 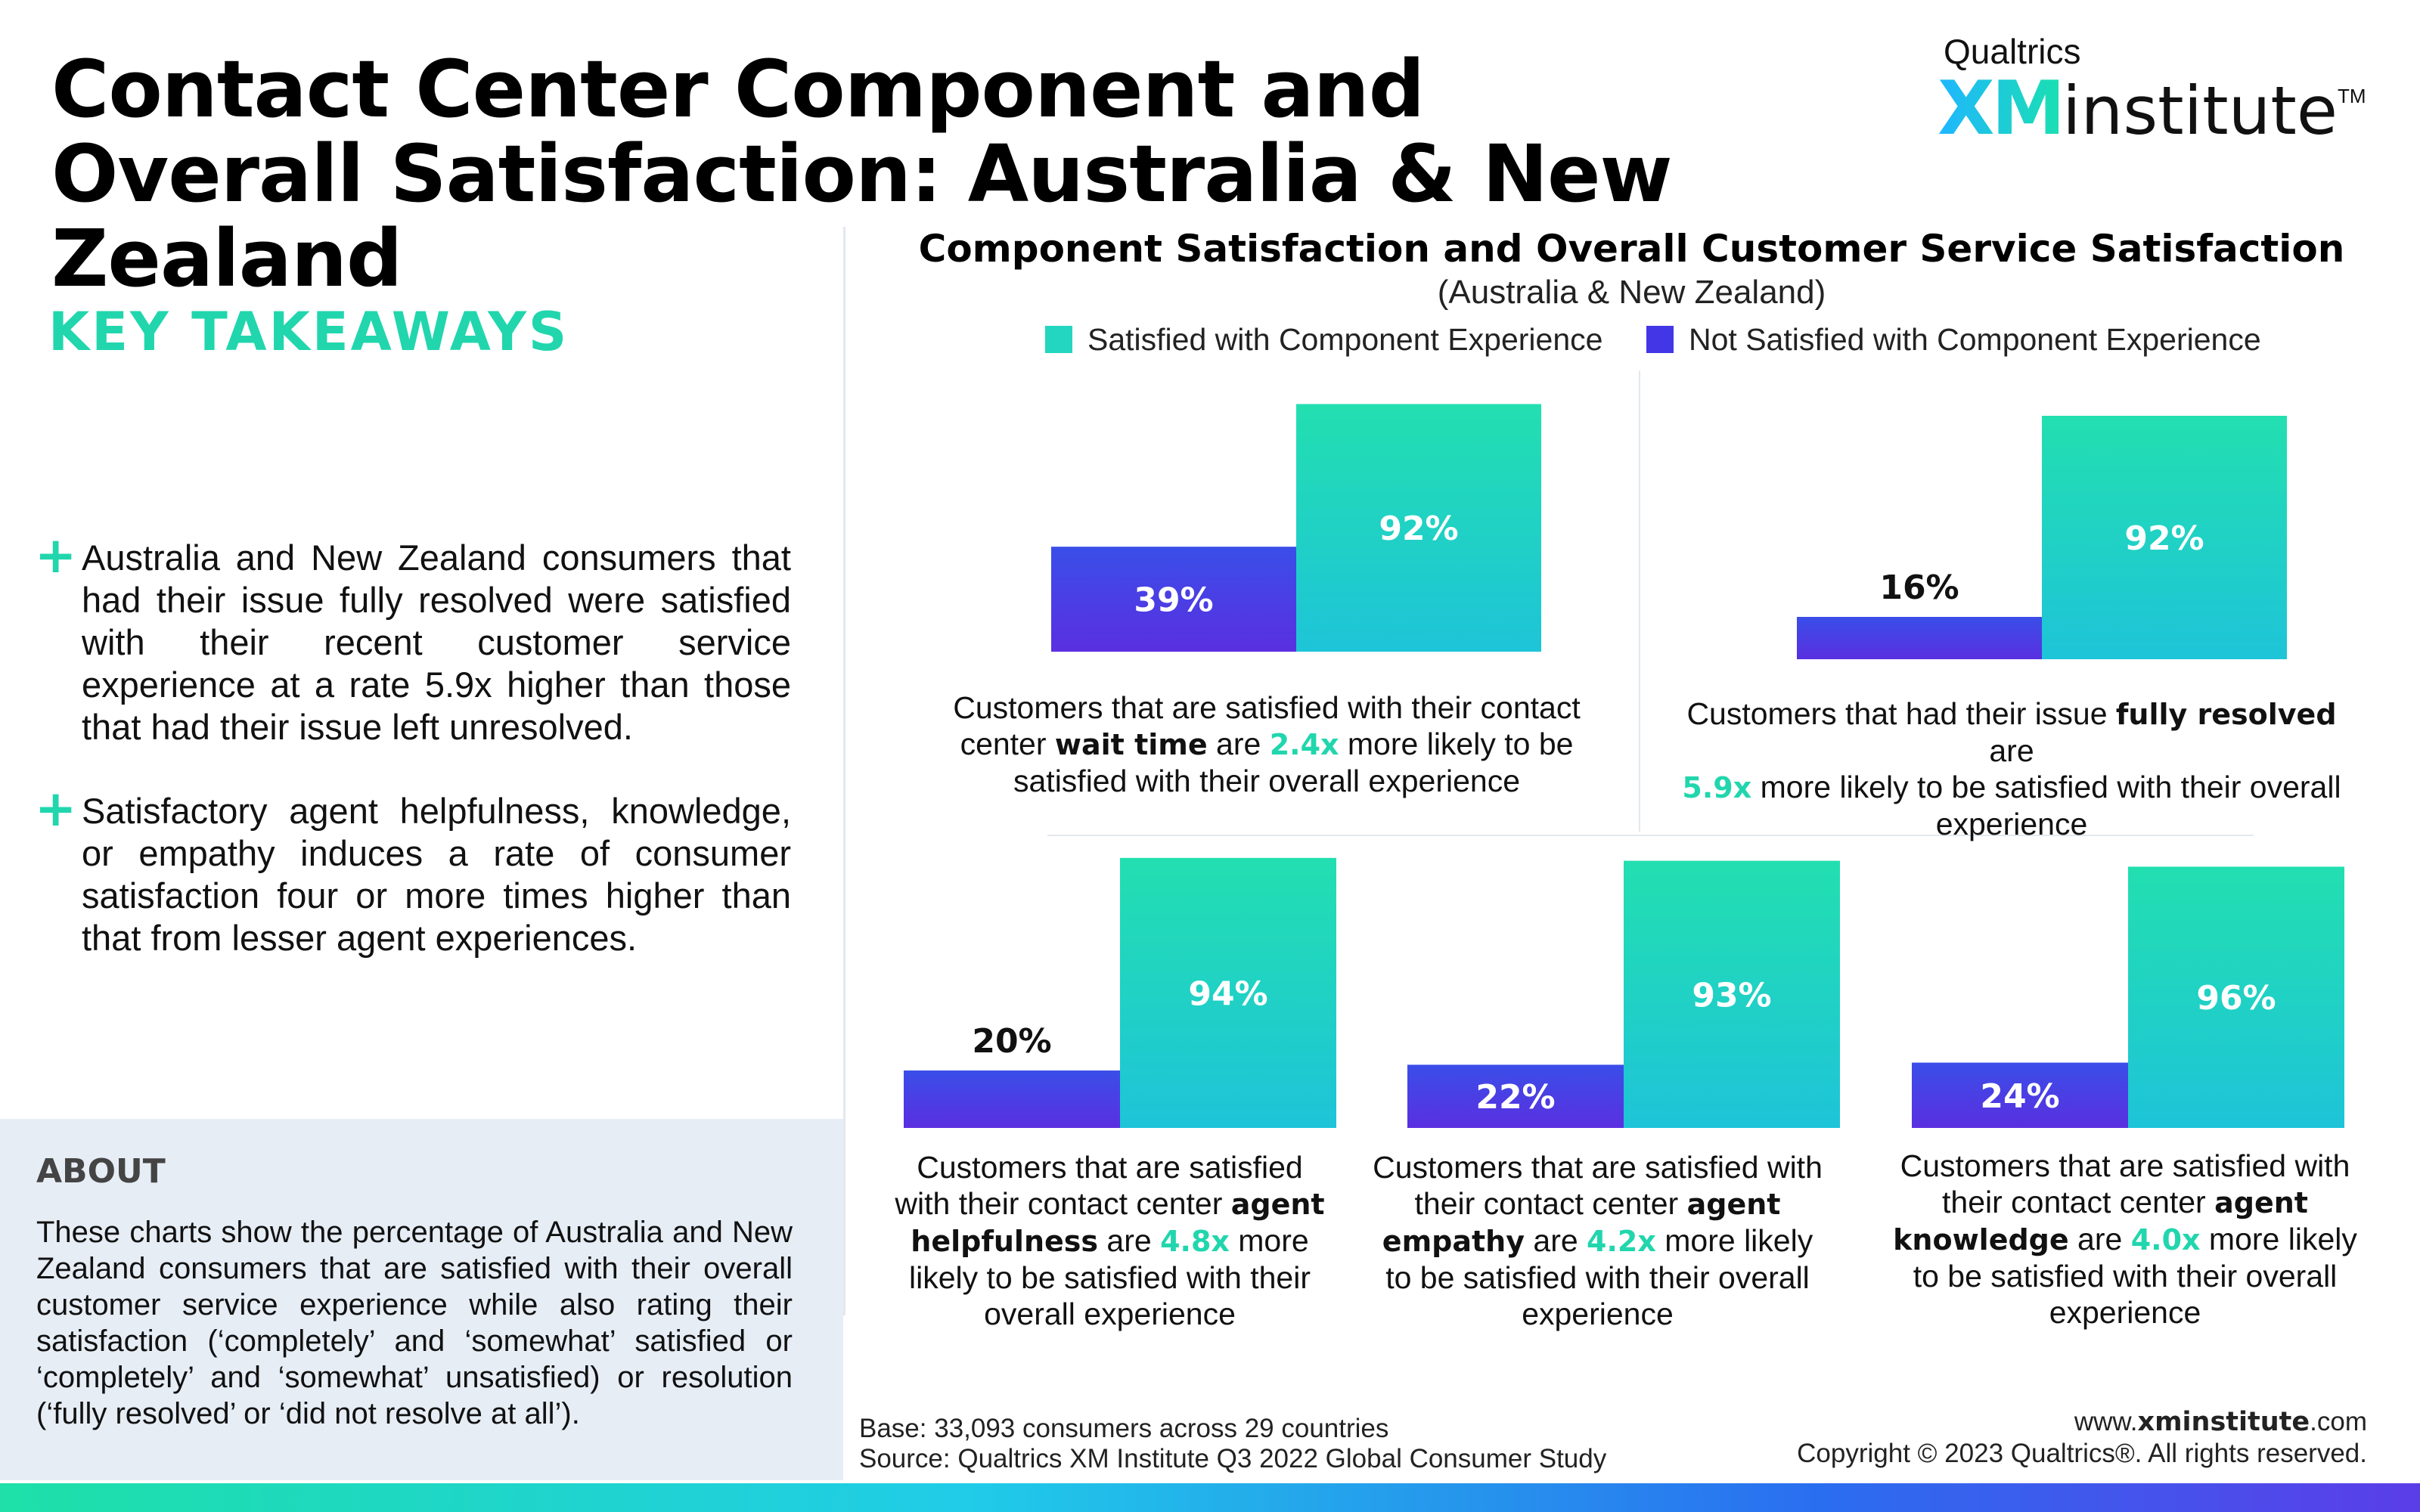 I want to click on qualtrics-xm-institute-logo: Qualtrics XMinstituteTM, so click(x=2152, y=90).